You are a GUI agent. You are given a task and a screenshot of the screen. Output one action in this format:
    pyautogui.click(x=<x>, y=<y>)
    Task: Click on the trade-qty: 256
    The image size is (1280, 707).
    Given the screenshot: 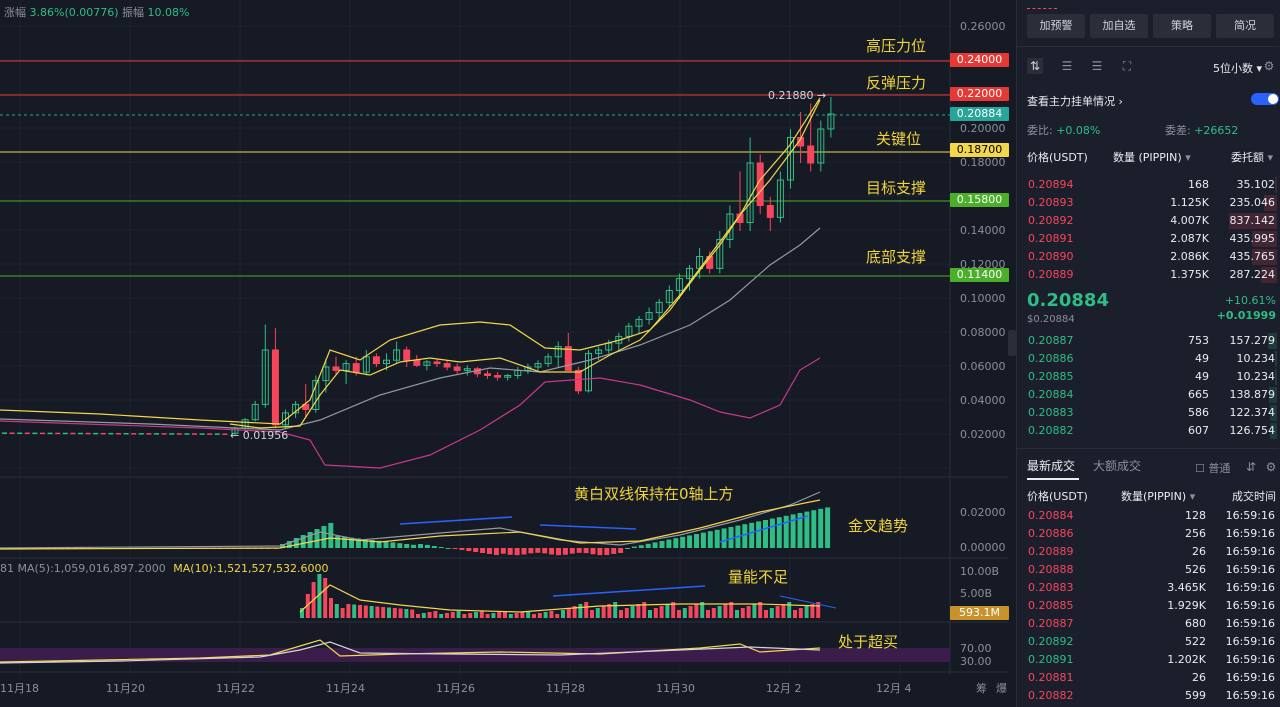 What is the action you would take?
    pyautogui.click(x=1195, y=533)
    